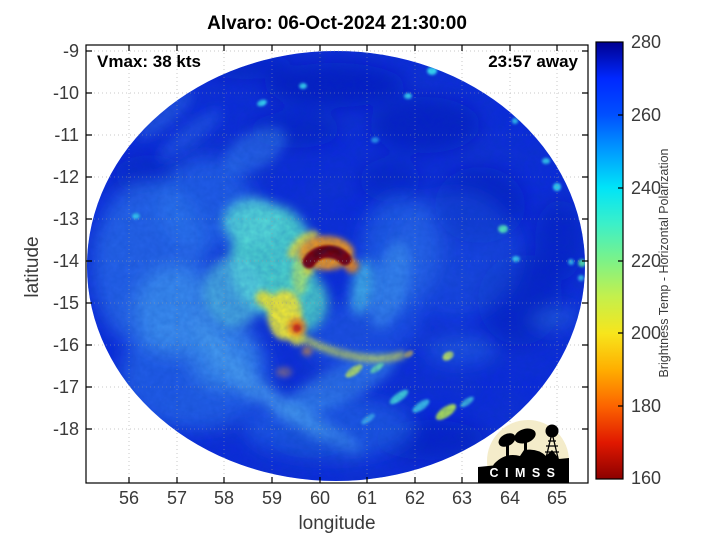  I want to click on time-offset-annotation: 23:57 away, so click(533, 61).